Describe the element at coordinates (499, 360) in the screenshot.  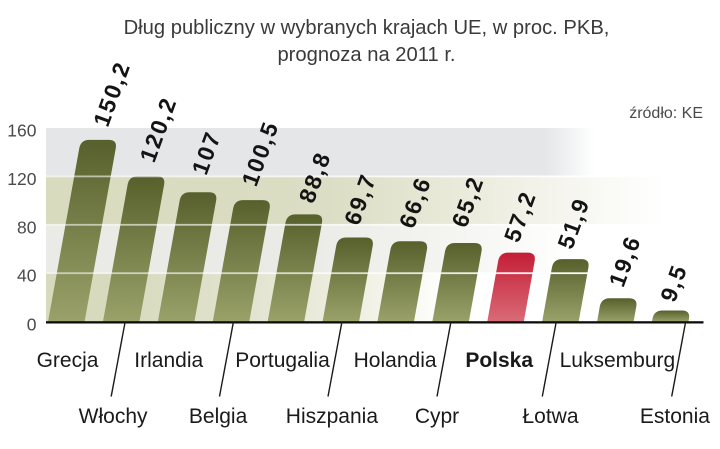
I see `svg-text: Polska` at that location.